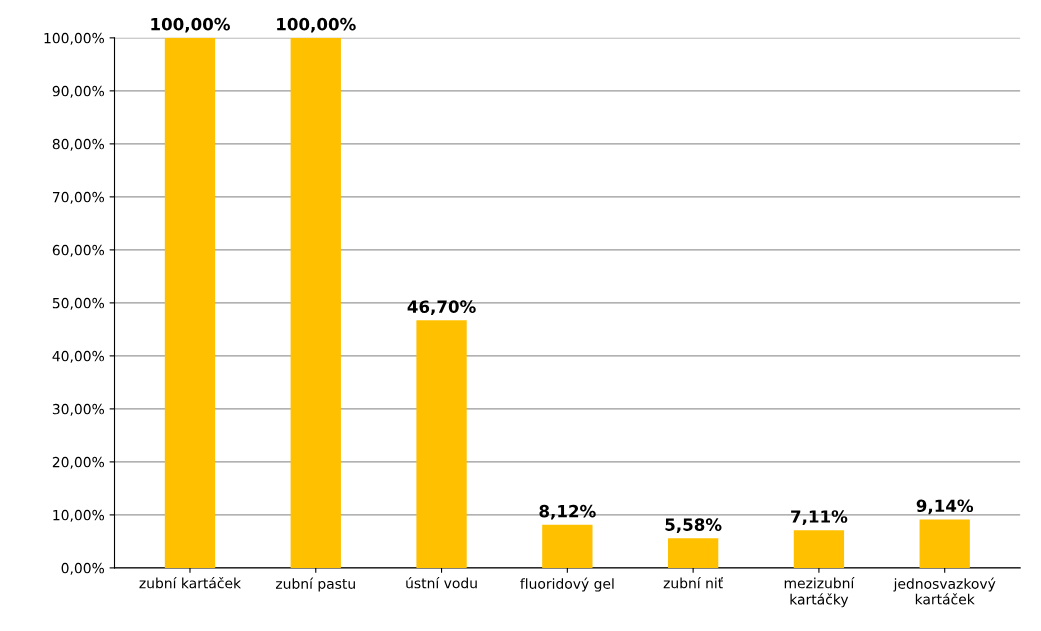 This screenshot has width=1041, height=631. Describe the element at coordinates (441, 583) in the screenshot. I see `x-tick-label: ústní vodu` at that location.